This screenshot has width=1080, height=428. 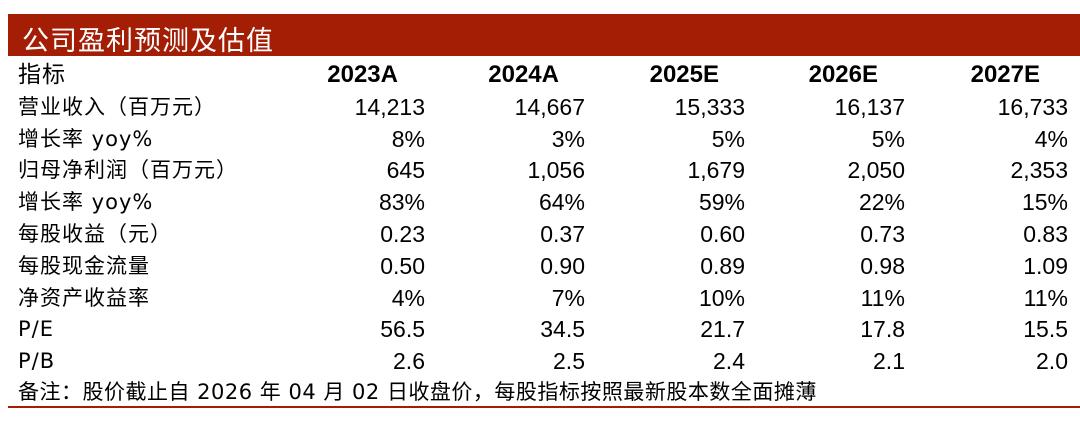 I want to click on cell-value: 2.4, so click(x=729, y=361).